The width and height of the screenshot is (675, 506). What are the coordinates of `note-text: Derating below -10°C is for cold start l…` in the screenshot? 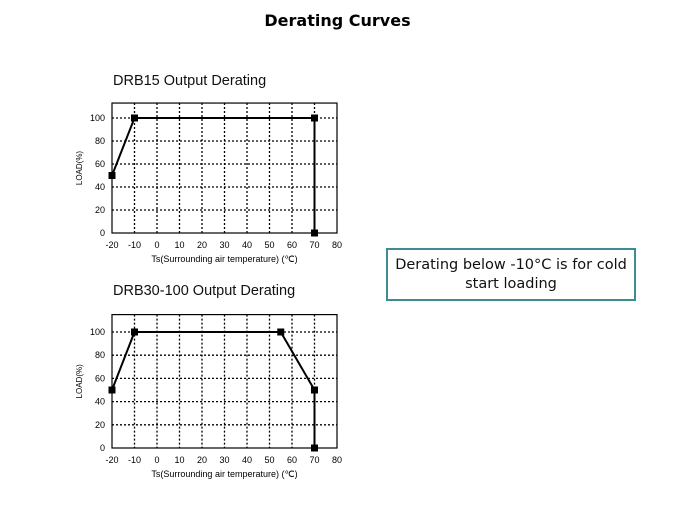 It's located at (511, 274).